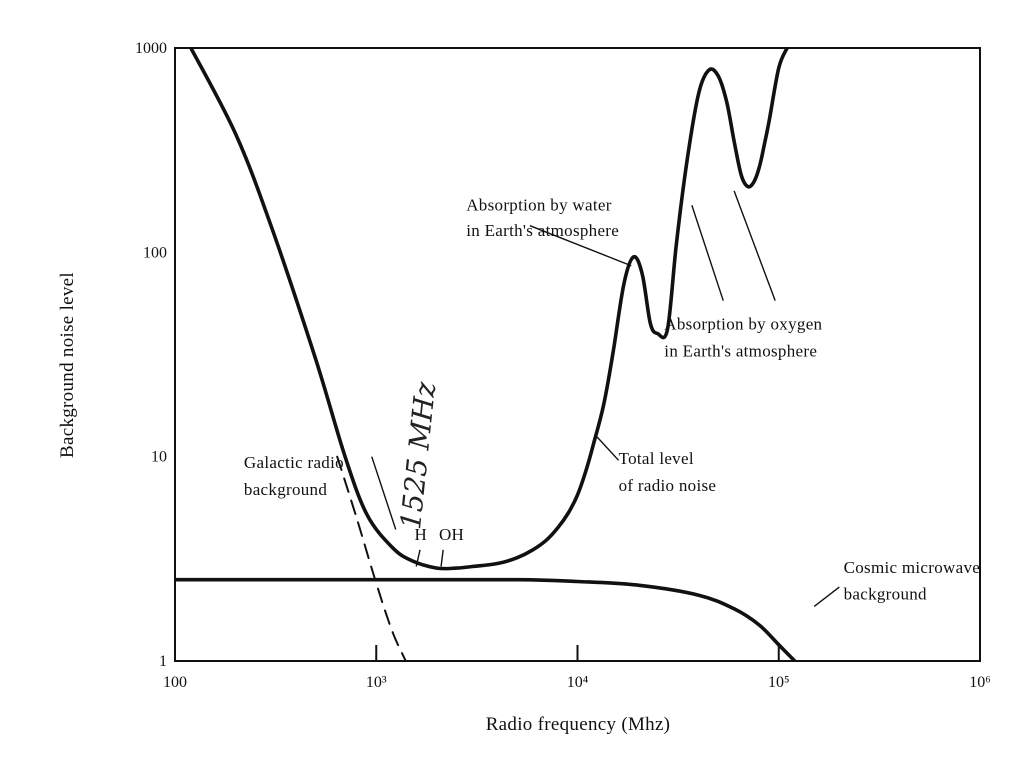  I want to click on cosmic-label: Cosmic microwave, so click(912, 567).